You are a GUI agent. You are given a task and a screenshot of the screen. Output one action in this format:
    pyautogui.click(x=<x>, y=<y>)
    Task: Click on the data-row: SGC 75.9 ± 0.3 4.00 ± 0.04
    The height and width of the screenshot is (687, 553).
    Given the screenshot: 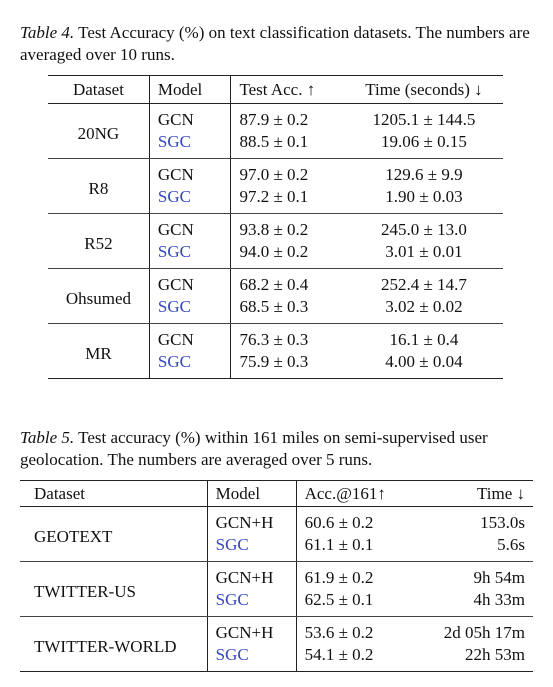 What is the action you would take?
    pyautogui.click(x=275, y=365)
    